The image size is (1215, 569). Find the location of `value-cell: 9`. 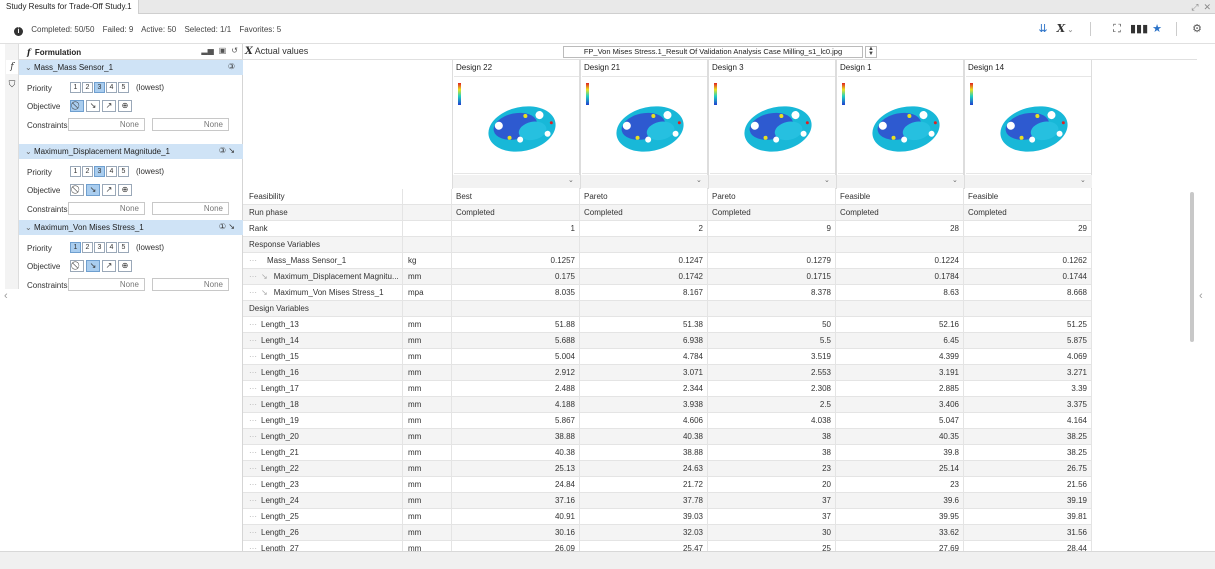

value-cell: 9 is located at coordinates (772, 229).